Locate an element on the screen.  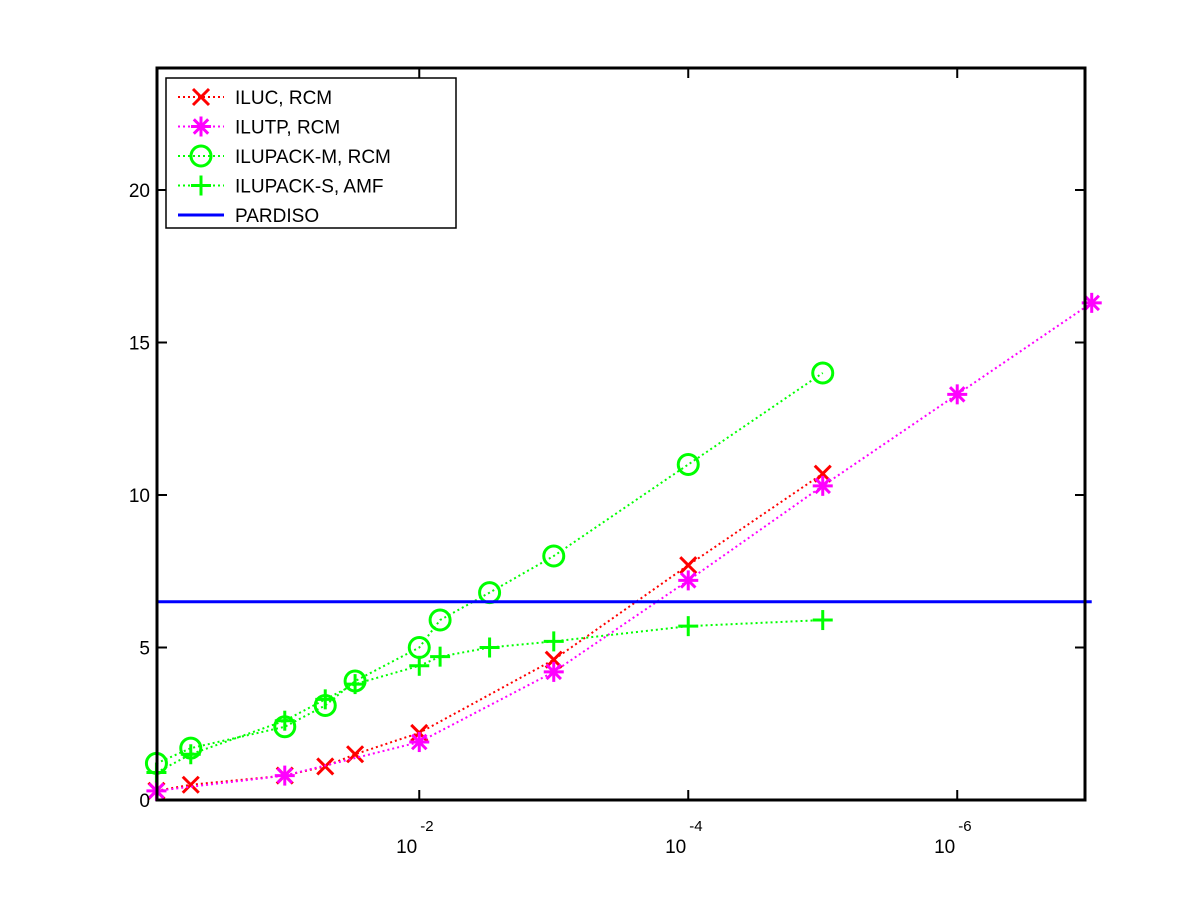
legend-entry-iluc-rcm: ILUC, RCM is located at coordinates (255, 98).